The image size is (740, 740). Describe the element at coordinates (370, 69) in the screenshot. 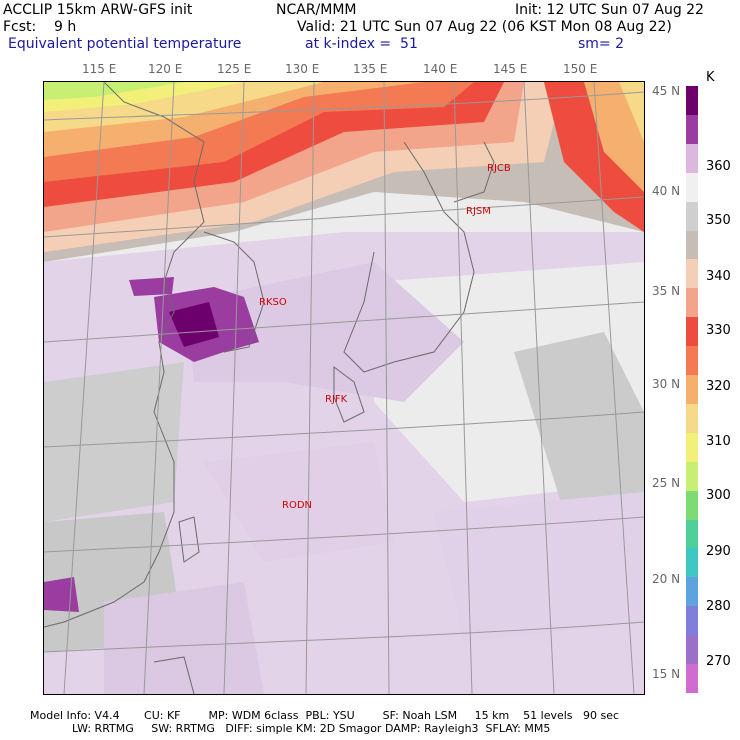

I see `lon-label-135: 135 E` at that location.